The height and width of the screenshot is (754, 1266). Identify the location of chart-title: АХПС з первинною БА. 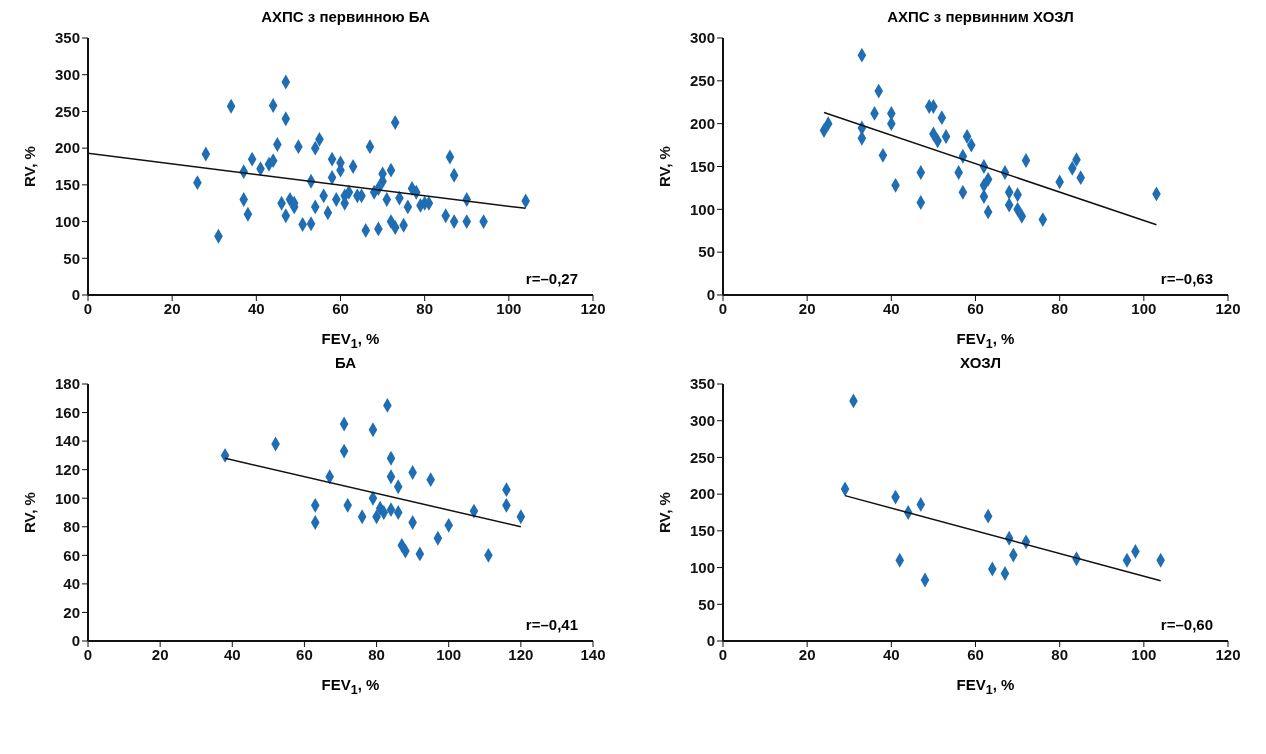
(345, 17).